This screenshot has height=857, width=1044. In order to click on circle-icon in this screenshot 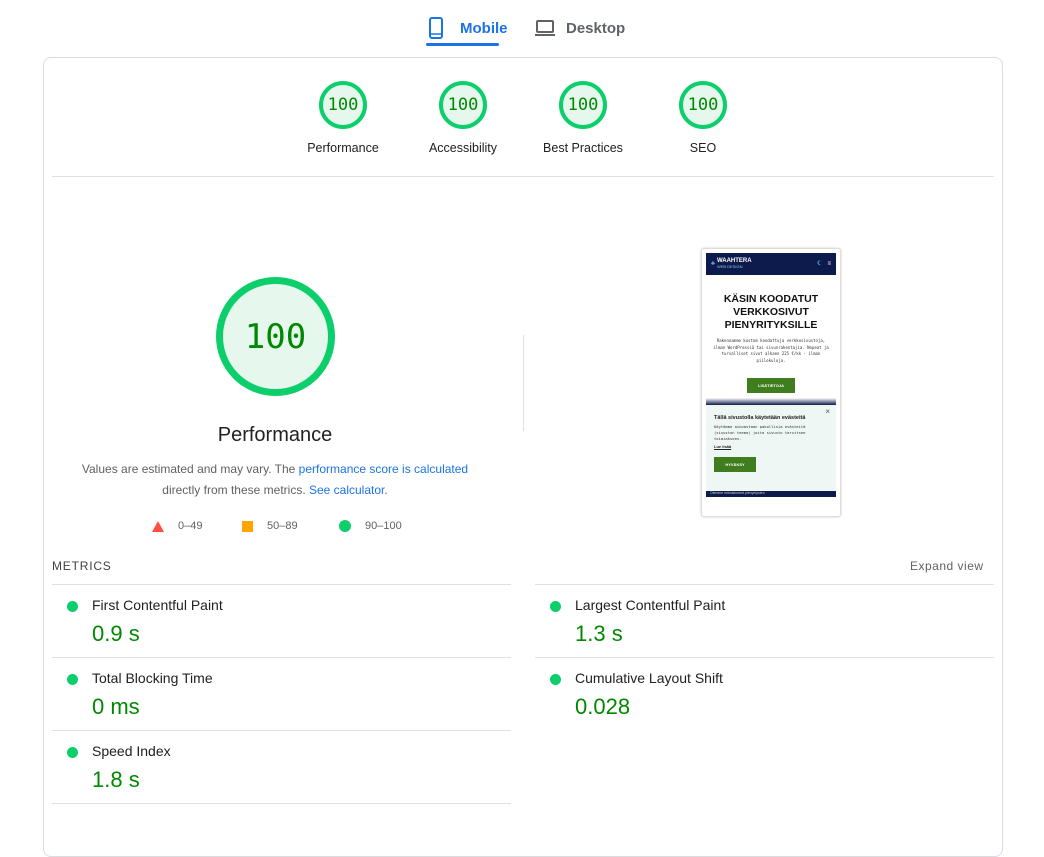, I will do `click(345, 526)`.